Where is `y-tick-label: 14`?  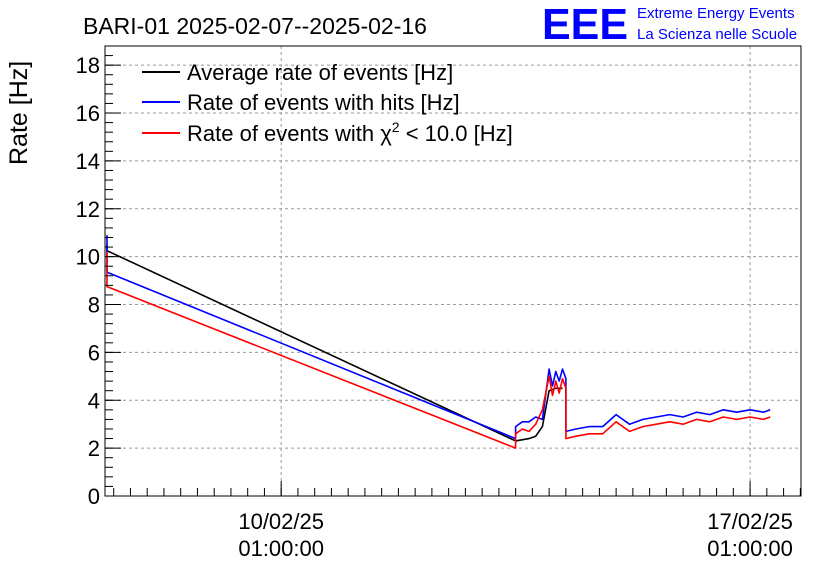
y-tick-label: 14 is located at coordinates (88, 161).